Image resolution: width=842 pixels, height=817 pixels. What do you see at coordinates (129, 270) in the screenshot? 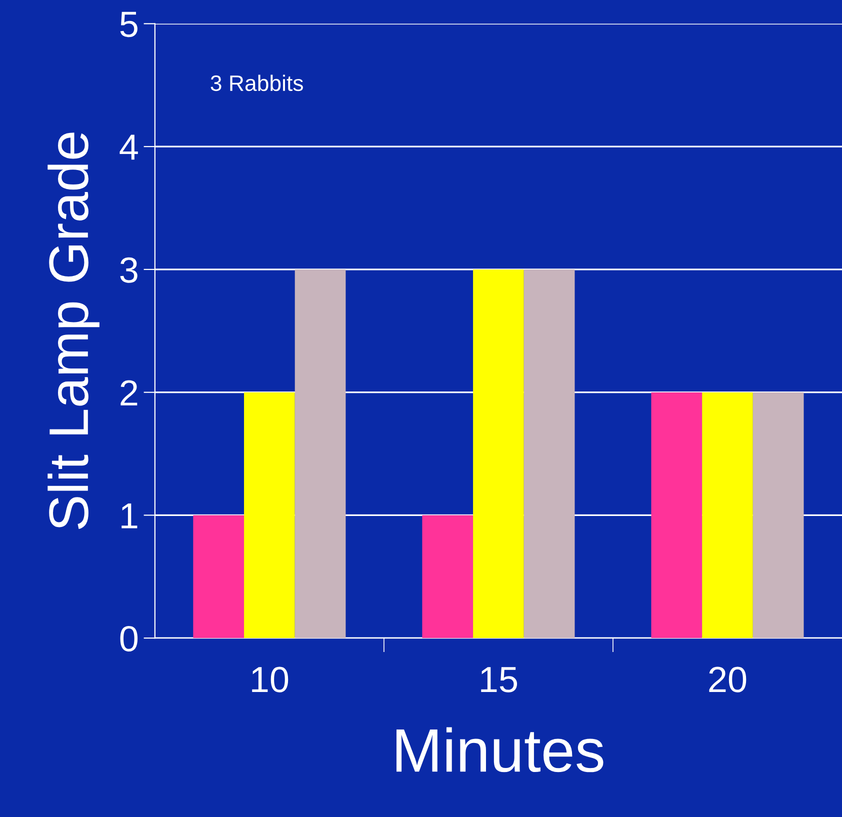
I see `y-tick-label: 3` at bounding box center [129, 270].